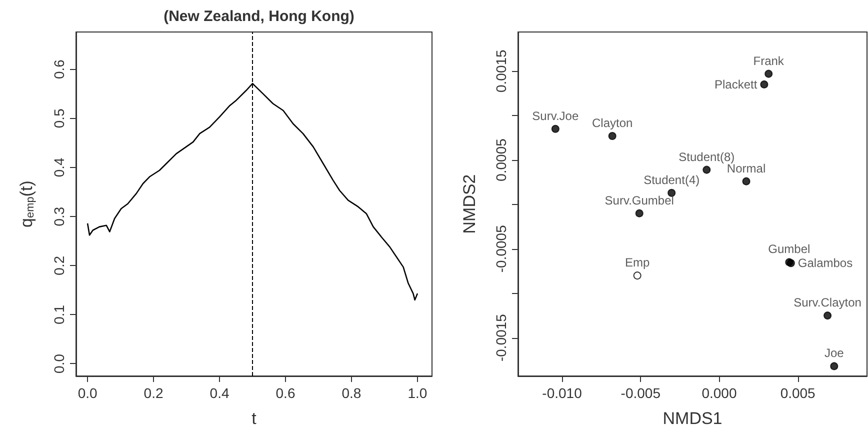 Image resolution: width=868 pixels, height=439 pixels. Describe the element at coordinates (88, 393) in the screenshot. I see `x-tick-label: 0.0` at that location.